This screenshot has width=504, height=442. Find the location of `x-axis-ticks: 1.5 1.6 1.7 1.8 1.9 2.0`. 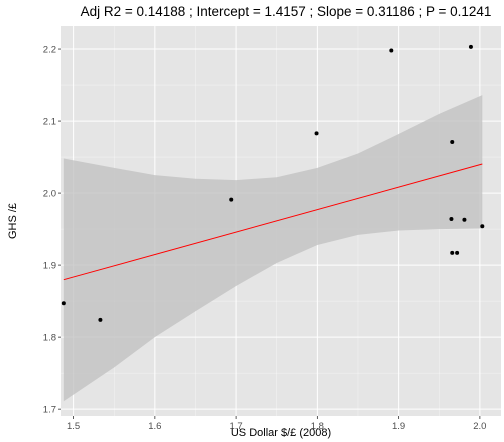

x-axis-ticks: 1.5 1.6 1.7 1.8 1.9 2.0 is located at coordinates (276, 424).